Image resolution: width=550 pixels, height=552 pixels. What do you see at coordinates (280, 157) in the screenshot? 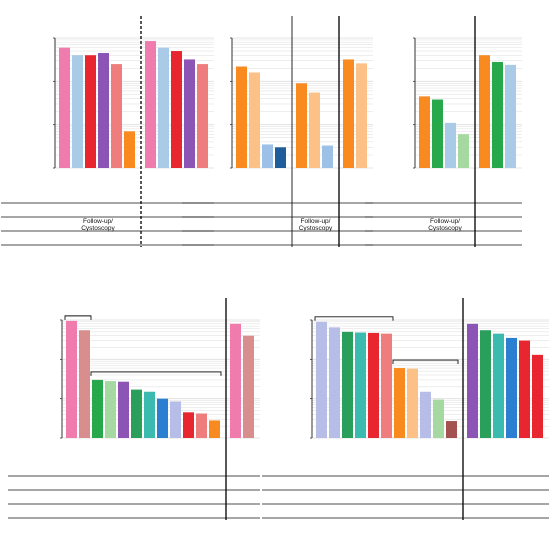
I see `bar-fat1` at bounding box center [280, 157].